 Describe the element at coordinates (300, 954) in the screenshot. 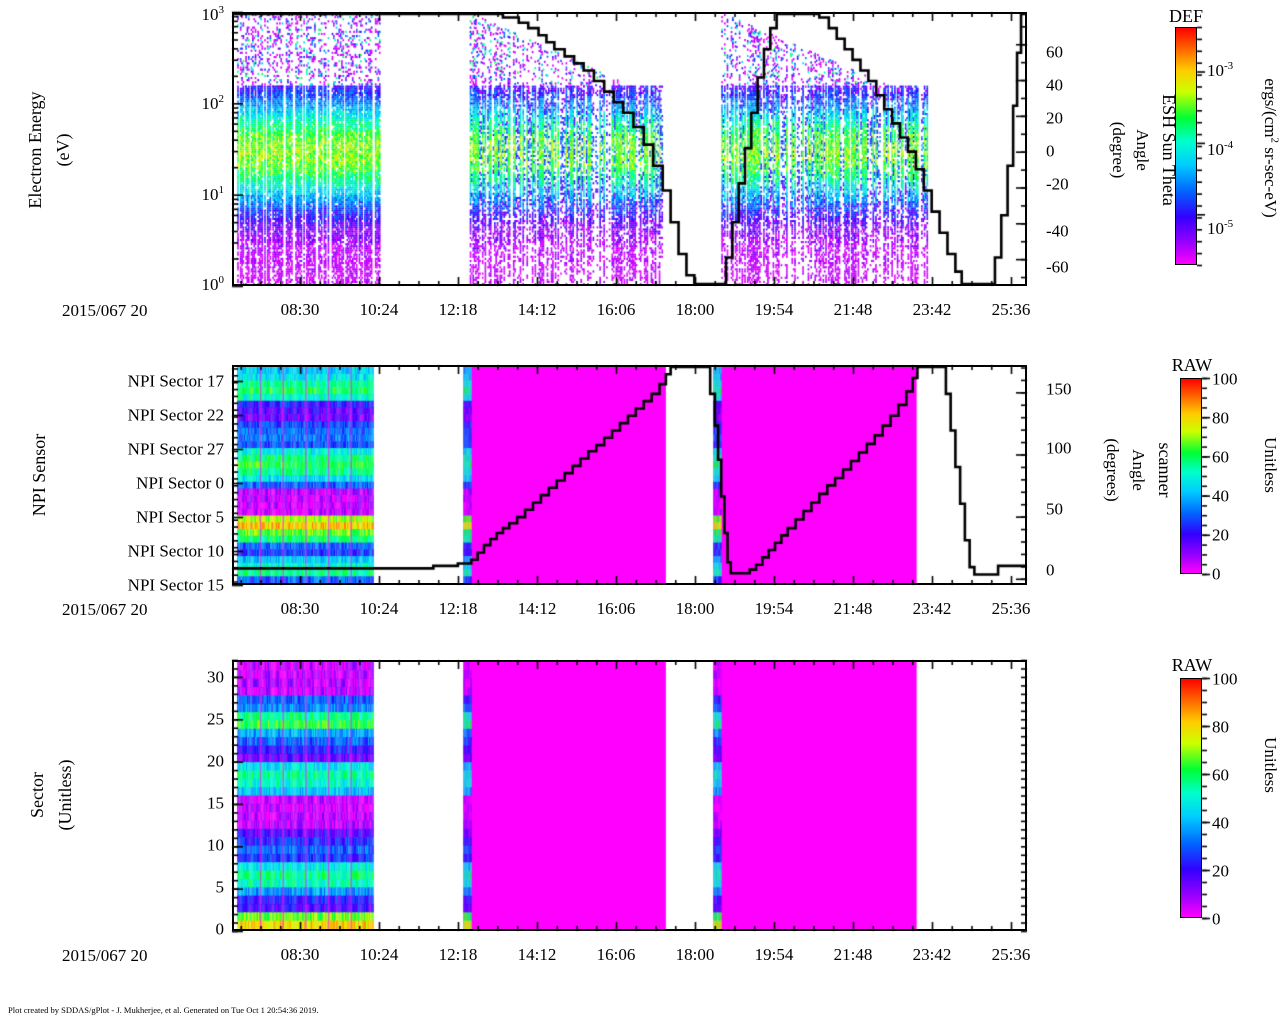

I see `panel3-xtick-0: 08:30` at that location.